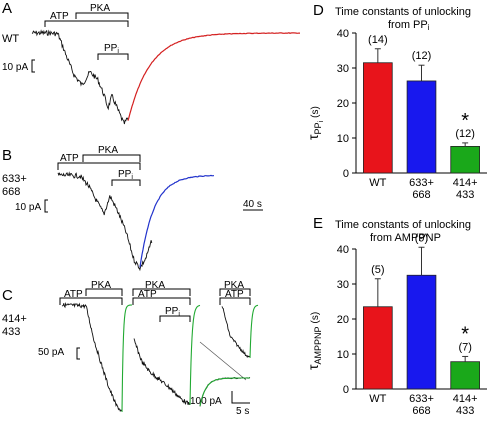 The image size is (500, 421). Describe the element at coordinates (213, 76) in the screenshot. I see `panel-a-fit-curve` at that location.